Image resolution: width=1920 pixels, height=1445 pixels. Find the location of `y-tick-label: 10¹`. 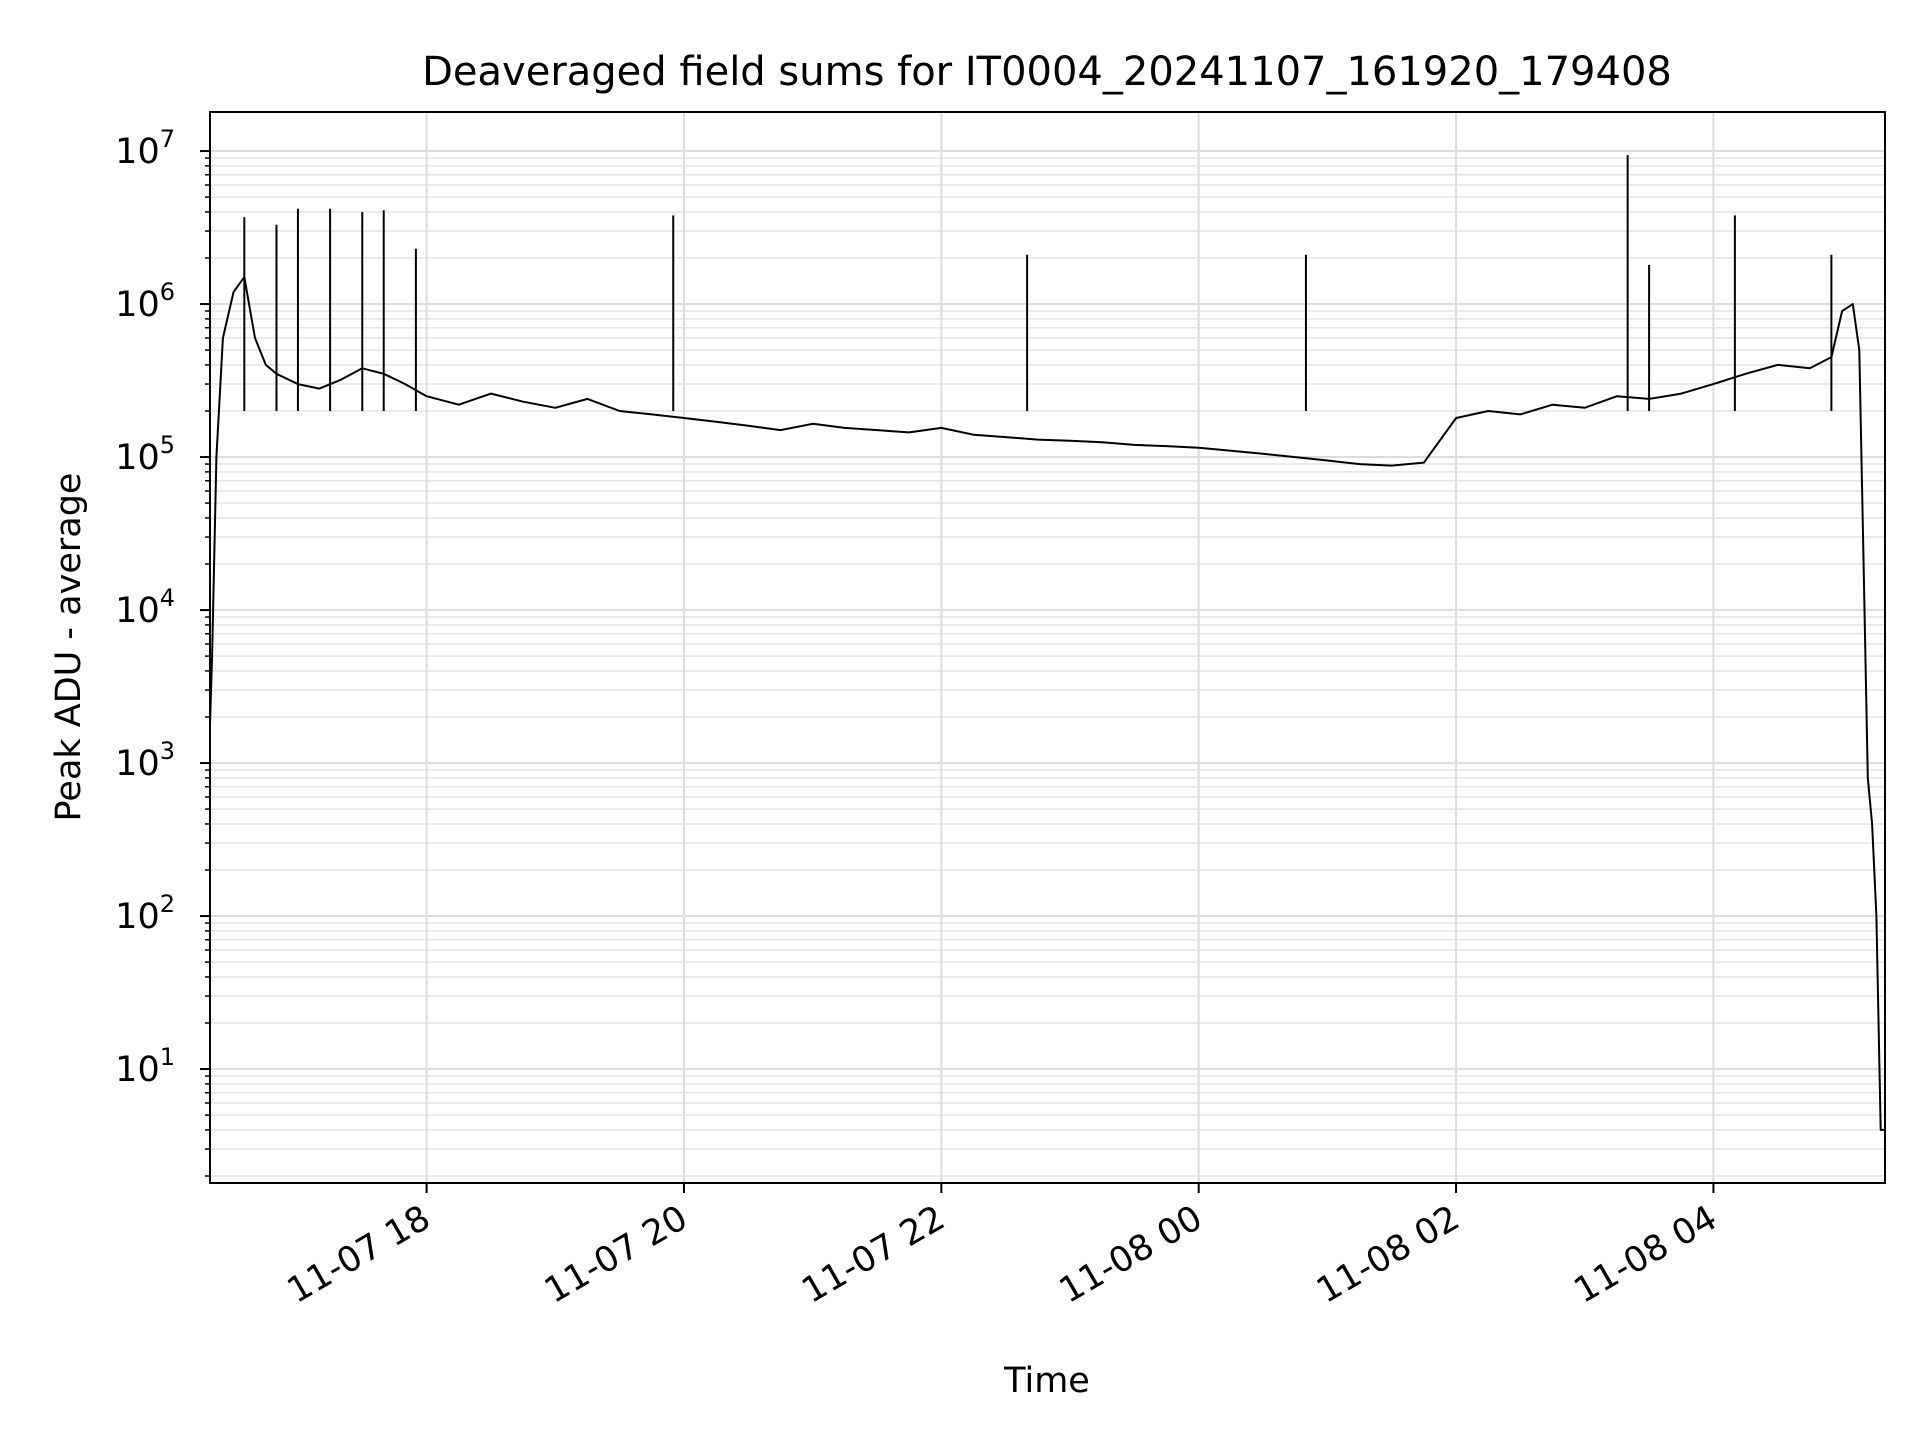

y-tick-label: 10¹ is located at coordinates (145, 1066).